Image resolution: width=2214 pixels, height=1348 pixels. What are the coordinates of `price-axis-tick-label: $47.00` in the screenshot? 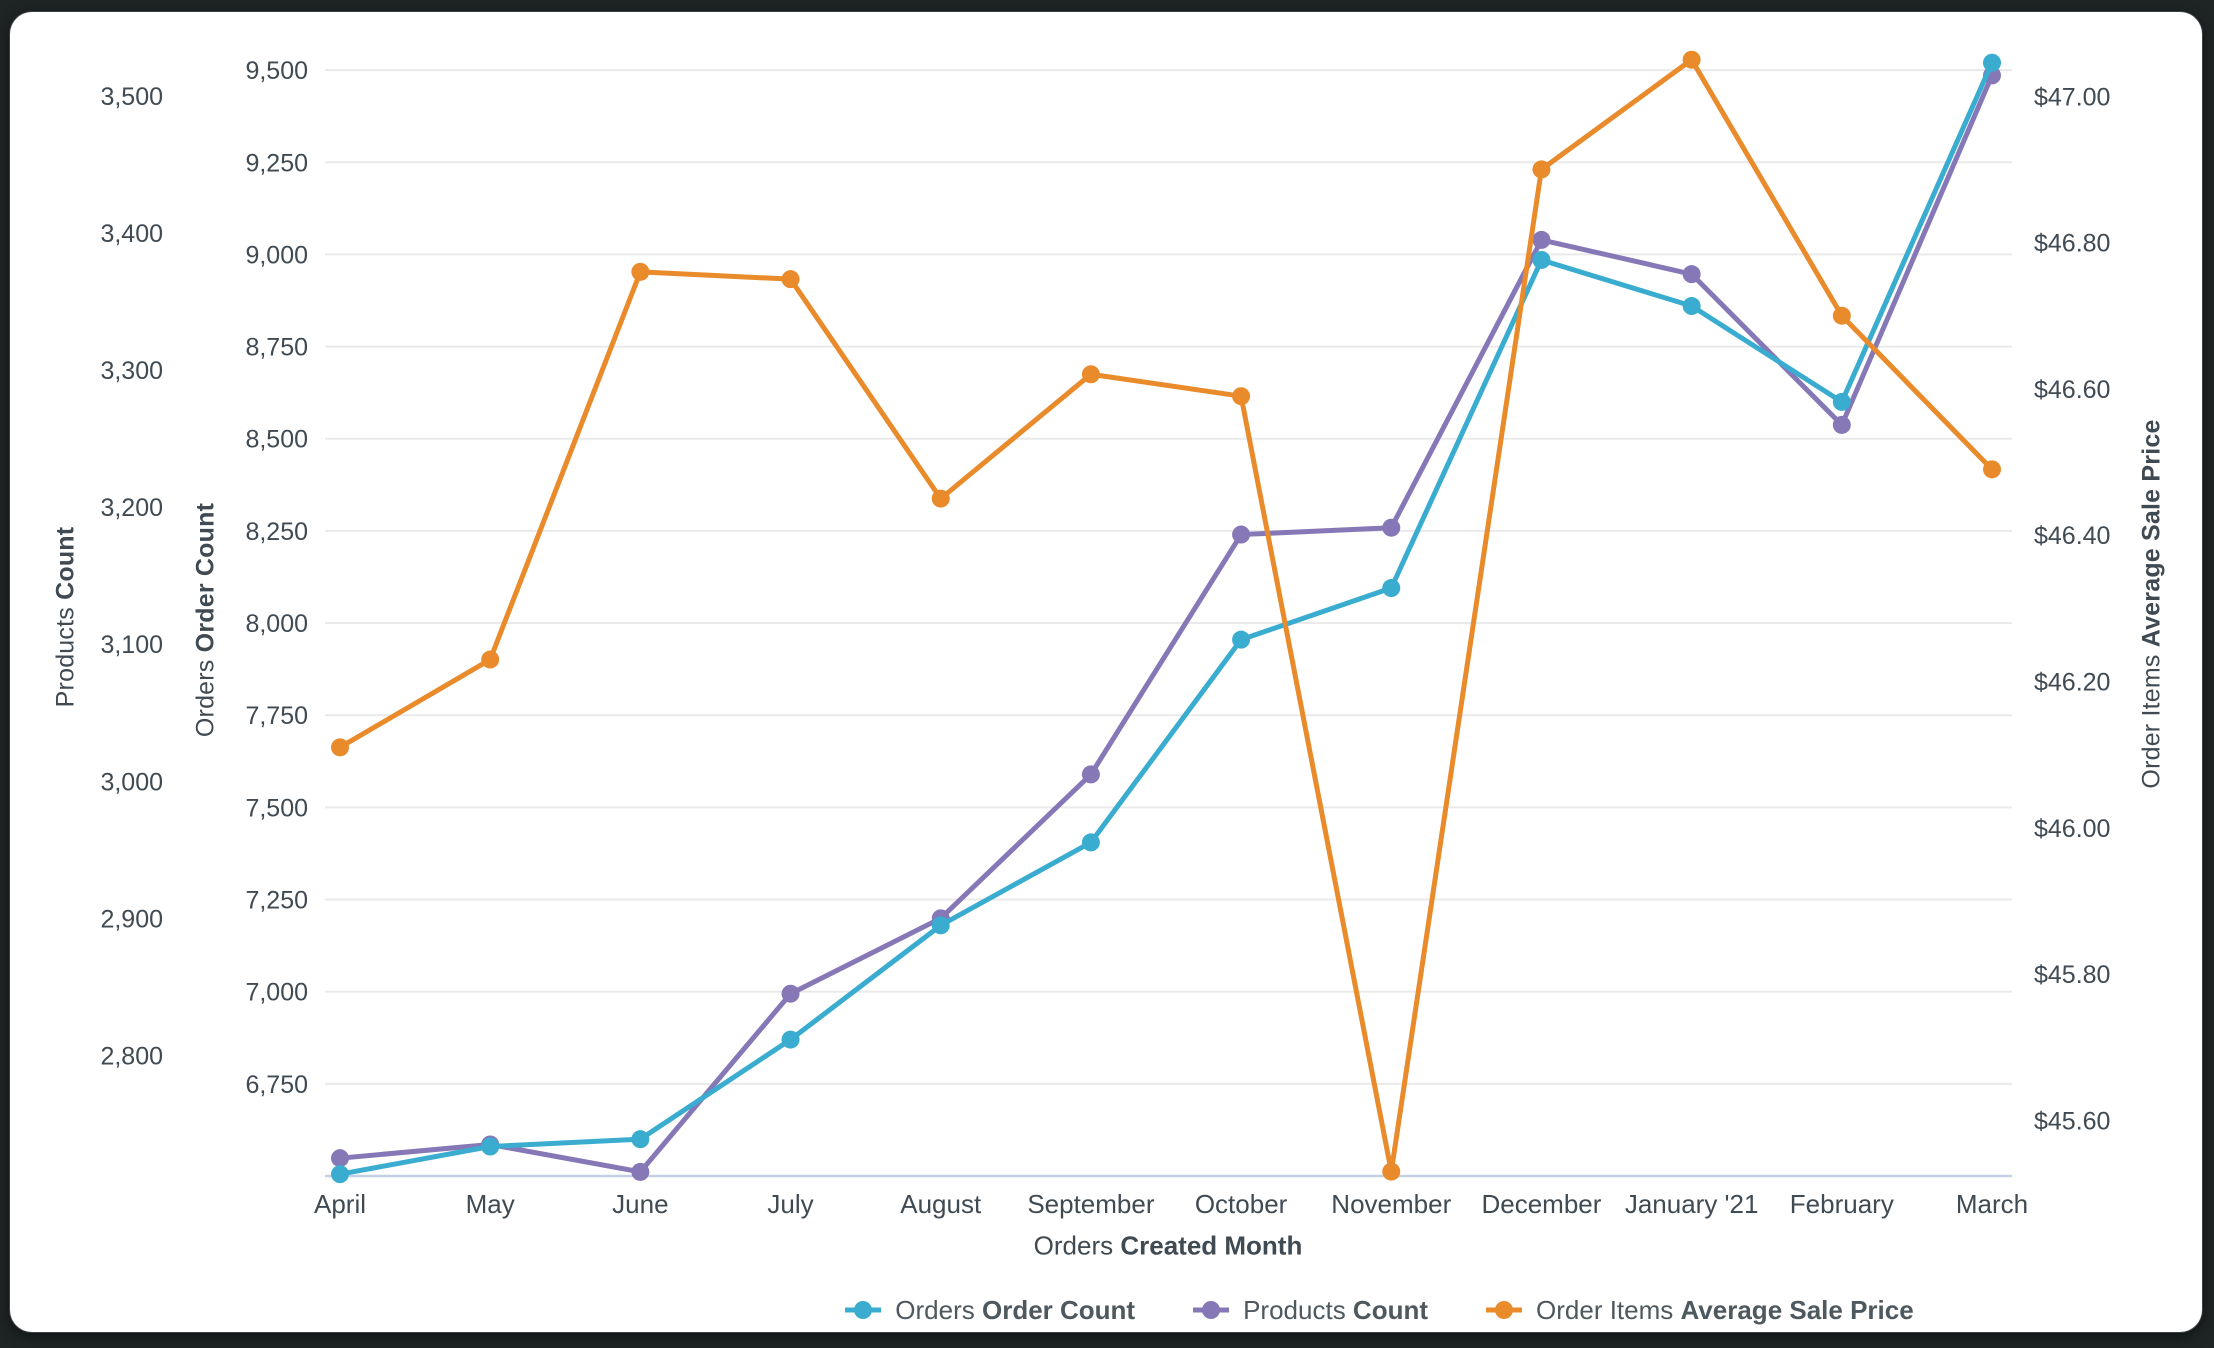 It's located at (2072, 97).